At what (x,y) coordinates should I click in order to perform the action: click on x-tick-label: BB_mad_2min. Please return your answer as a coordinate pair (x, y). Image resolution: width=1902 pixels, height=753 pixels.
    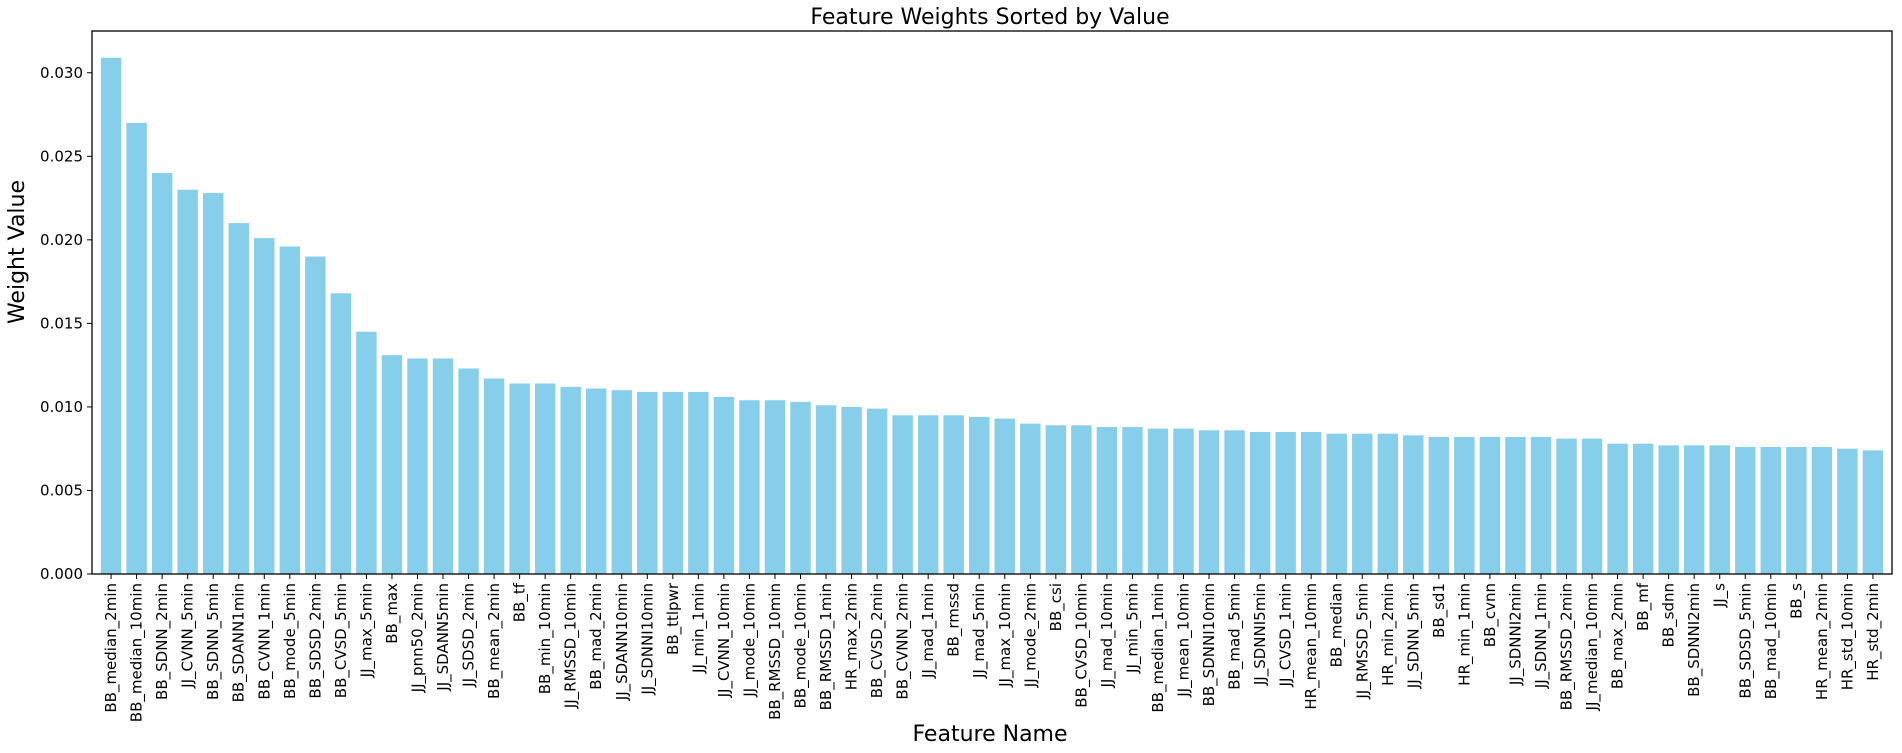
    Looking at the image, I should click on (596, 636).